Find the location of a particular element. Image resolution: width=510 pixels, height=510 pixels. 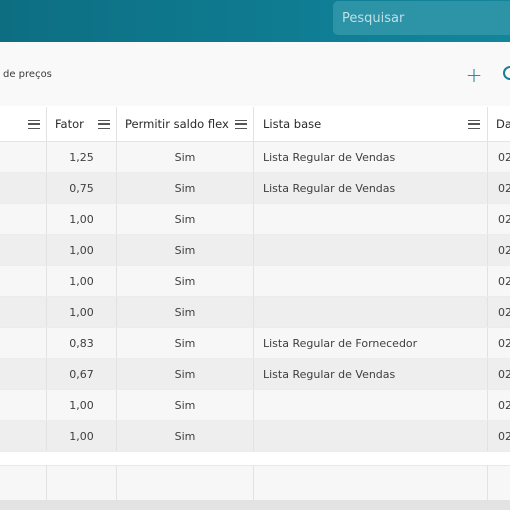

search-box is located at coordinates (421, 18).